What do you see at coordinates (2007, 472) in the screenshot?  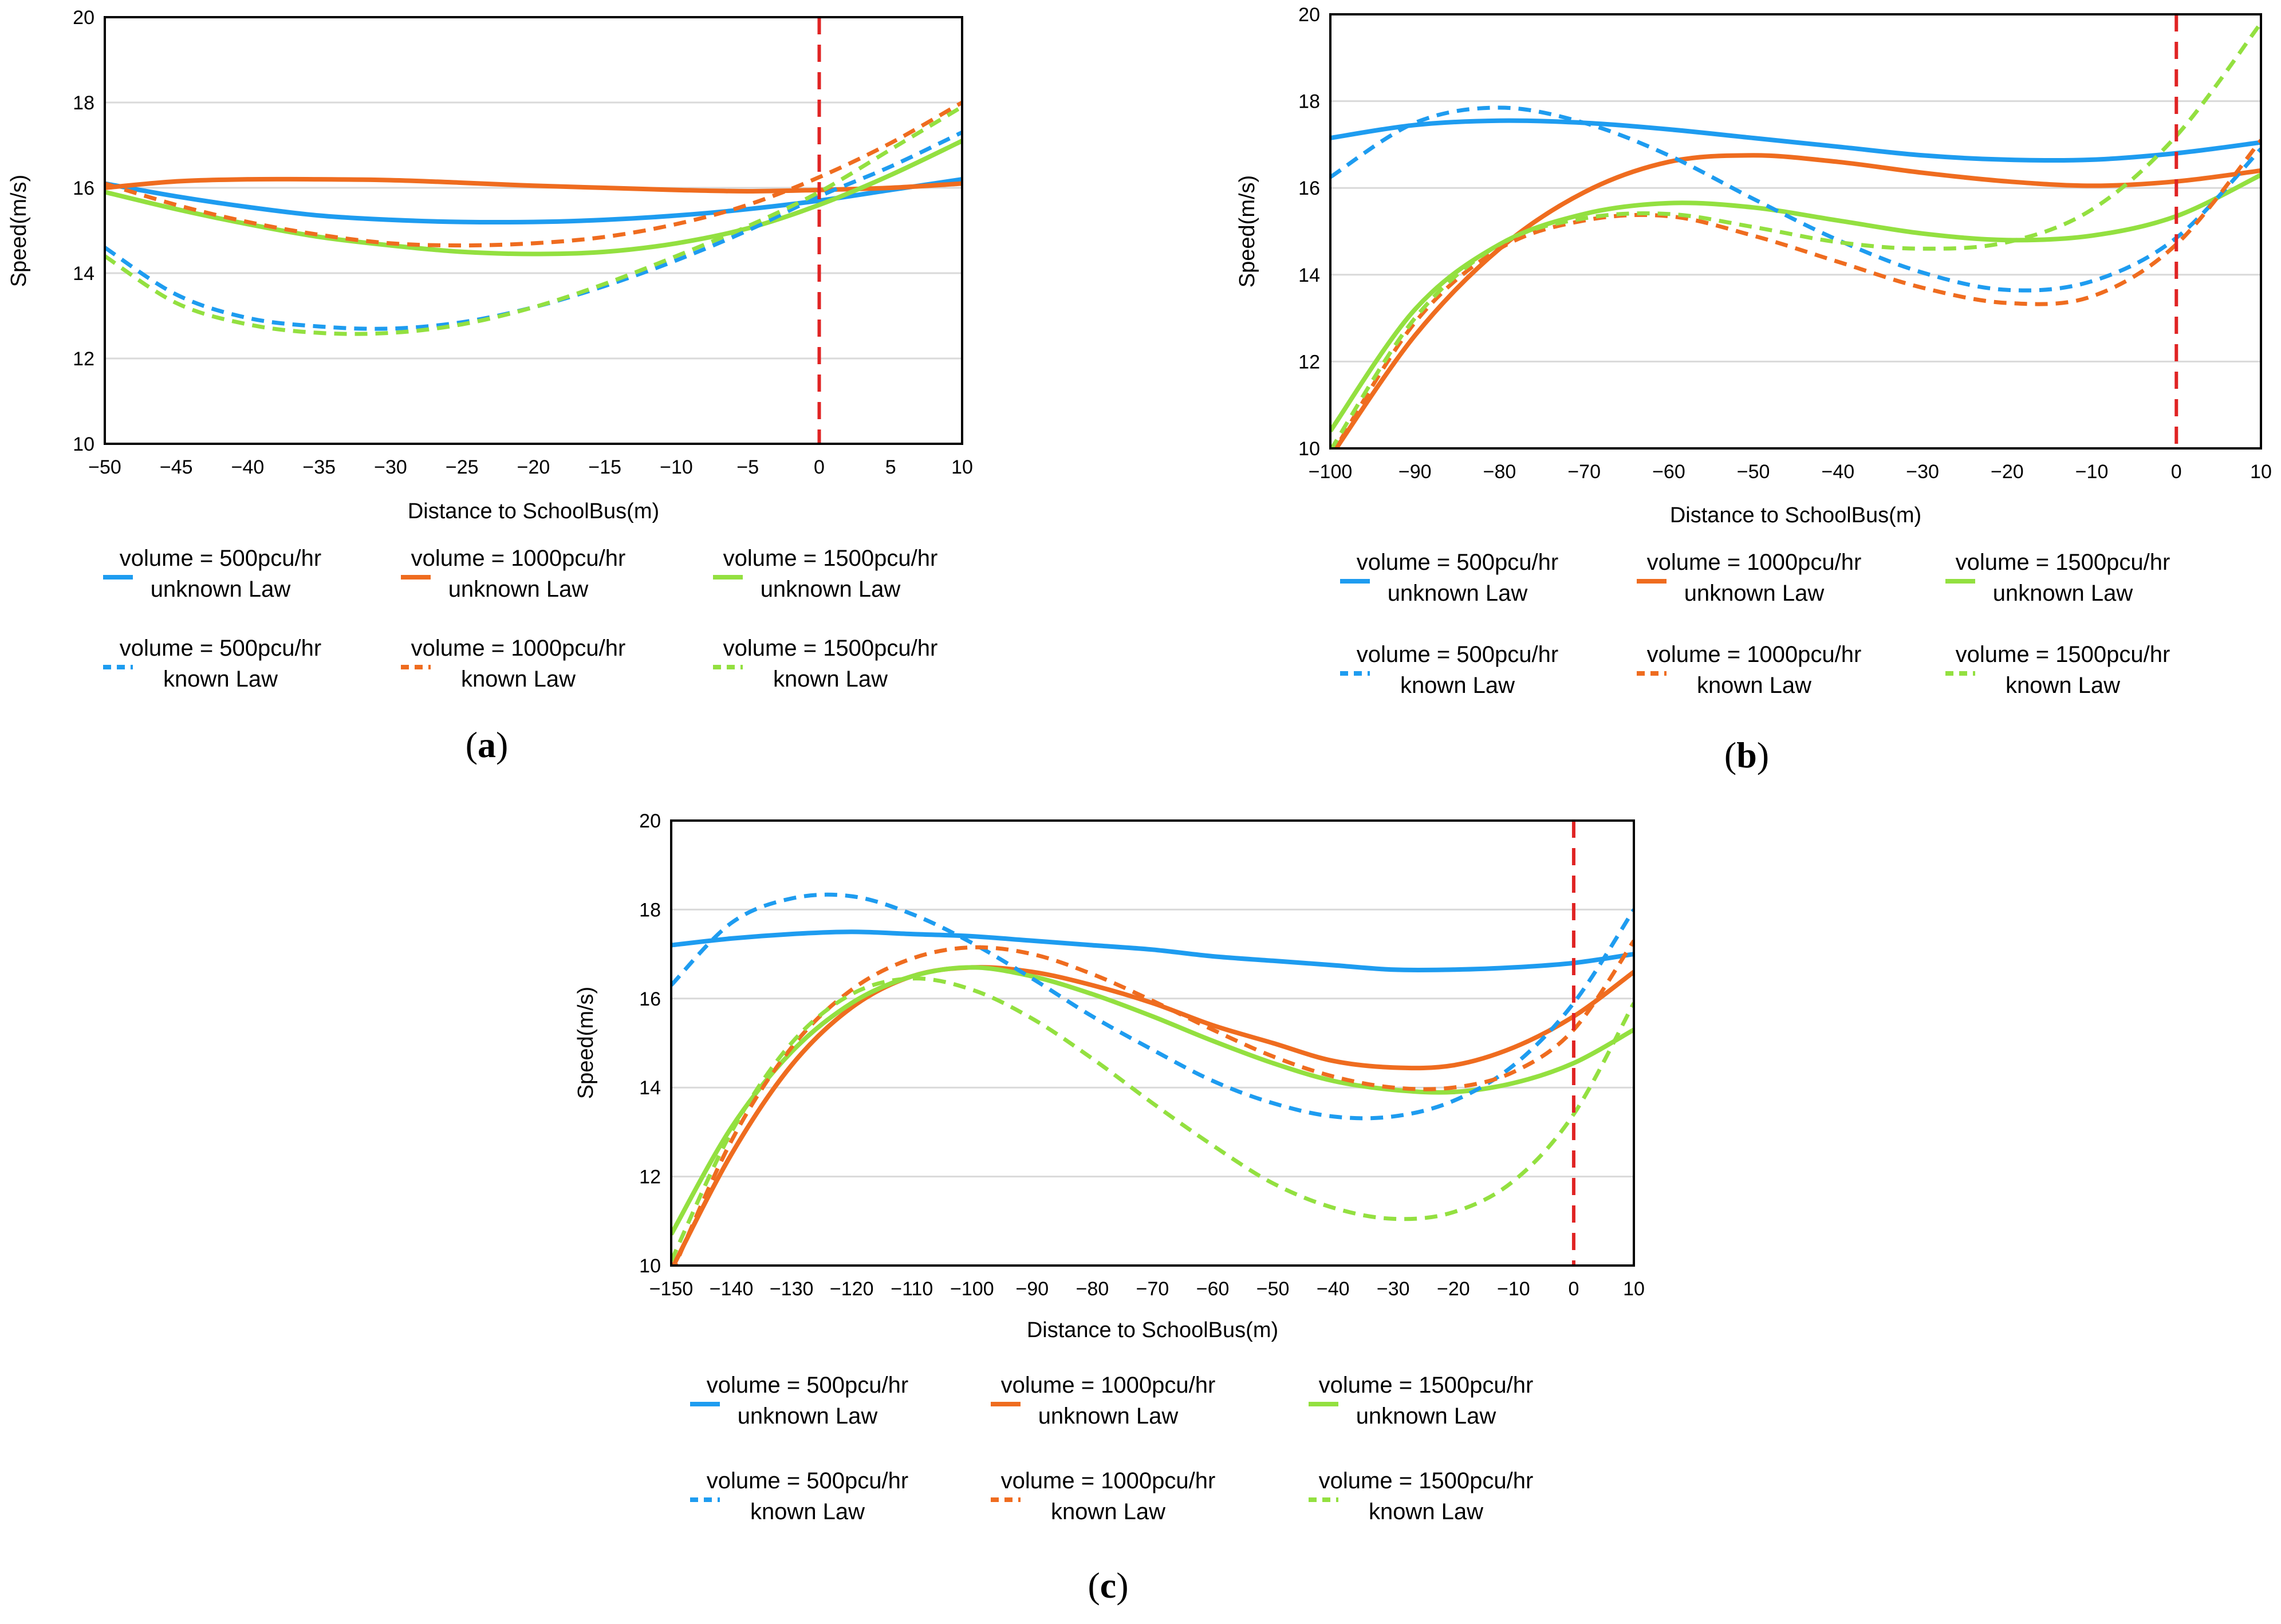 I see `x-tick-label: −20` at bounding box center [2007, 472].